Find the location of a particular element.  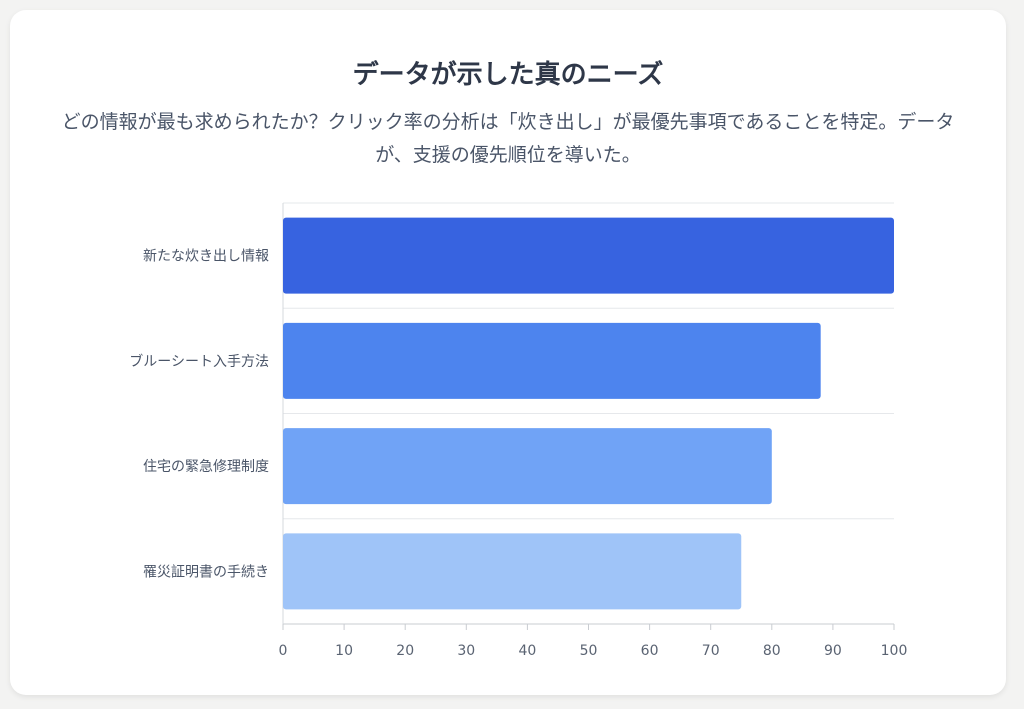

x-tick-label: 50 is located at coordinates (589, 651).